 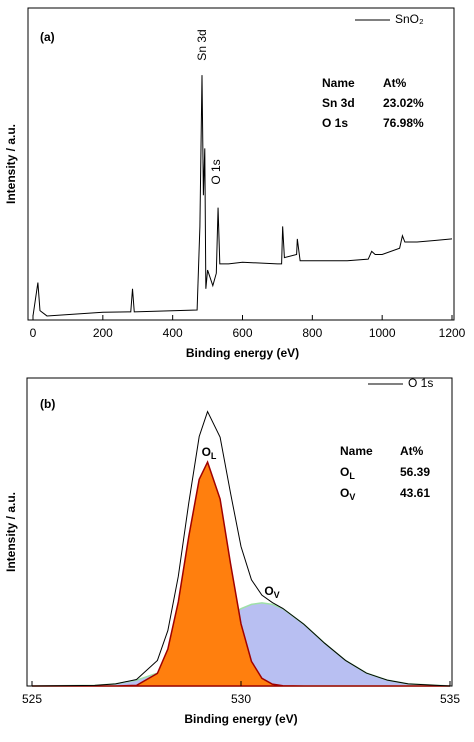 What do you see at coordinates (241, 699) in the screenshot?
I see `x-tick-label: 530` at bounding box center [241, 699].